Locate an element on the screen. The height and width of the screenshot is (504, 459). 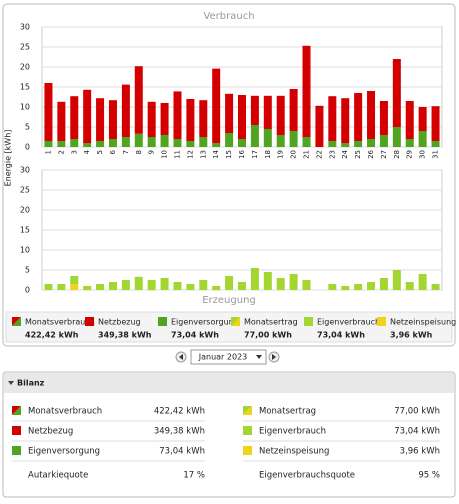
x-tick-label: 27 is located at coordinates (384, 154).